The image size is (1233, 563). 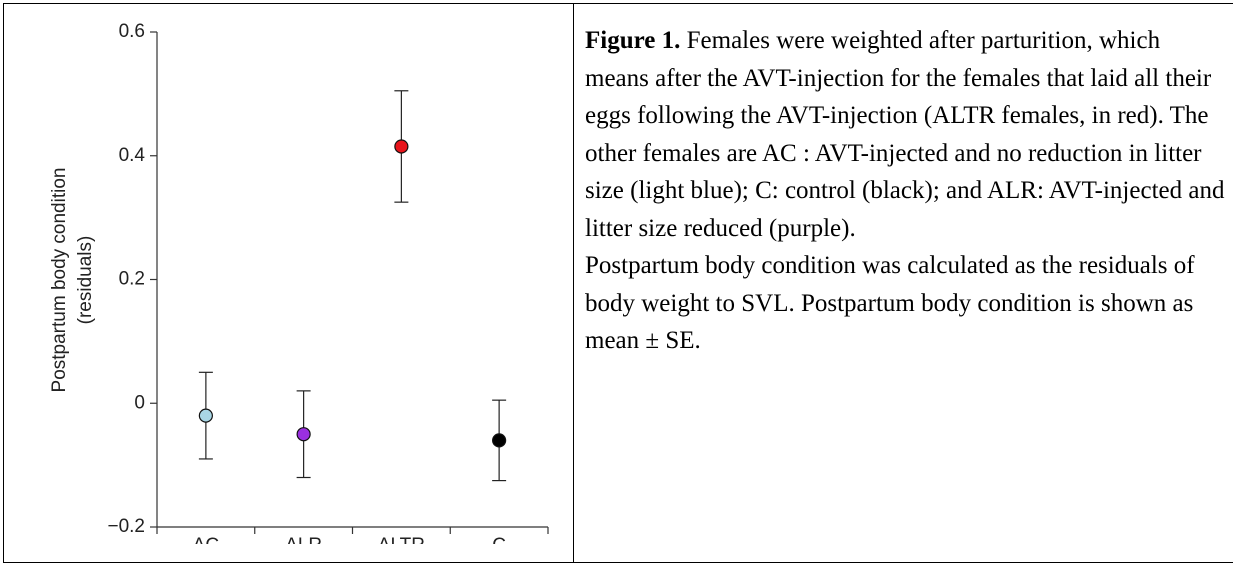 What do you see at coordinates (72, 280) in the screenshot?
I see `y-label-group: Postpartum body condition (residuals)` at bounding box center [72, 280].